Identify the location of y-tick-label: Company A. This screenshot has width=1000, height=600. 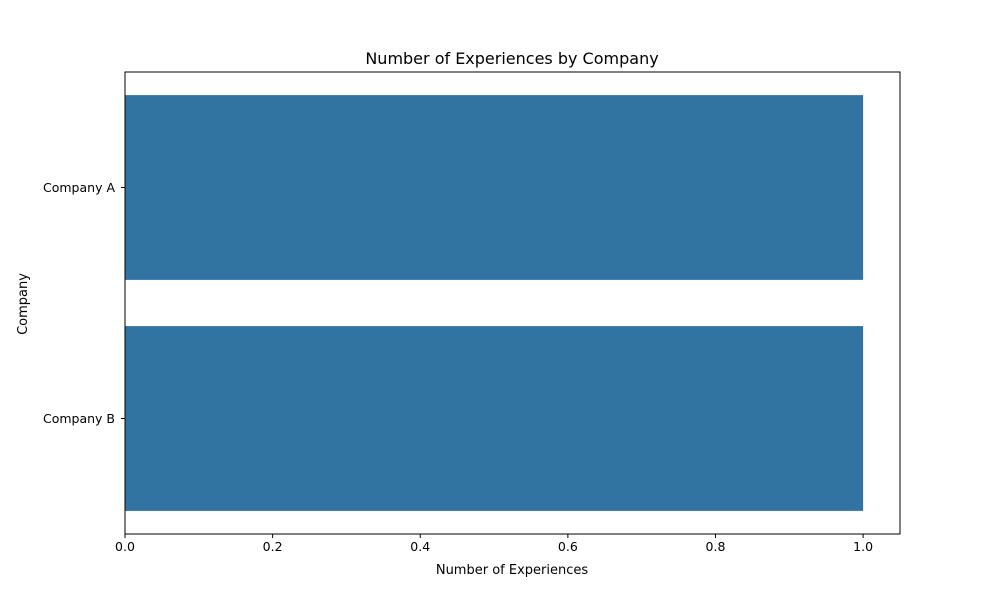
(79, 187).